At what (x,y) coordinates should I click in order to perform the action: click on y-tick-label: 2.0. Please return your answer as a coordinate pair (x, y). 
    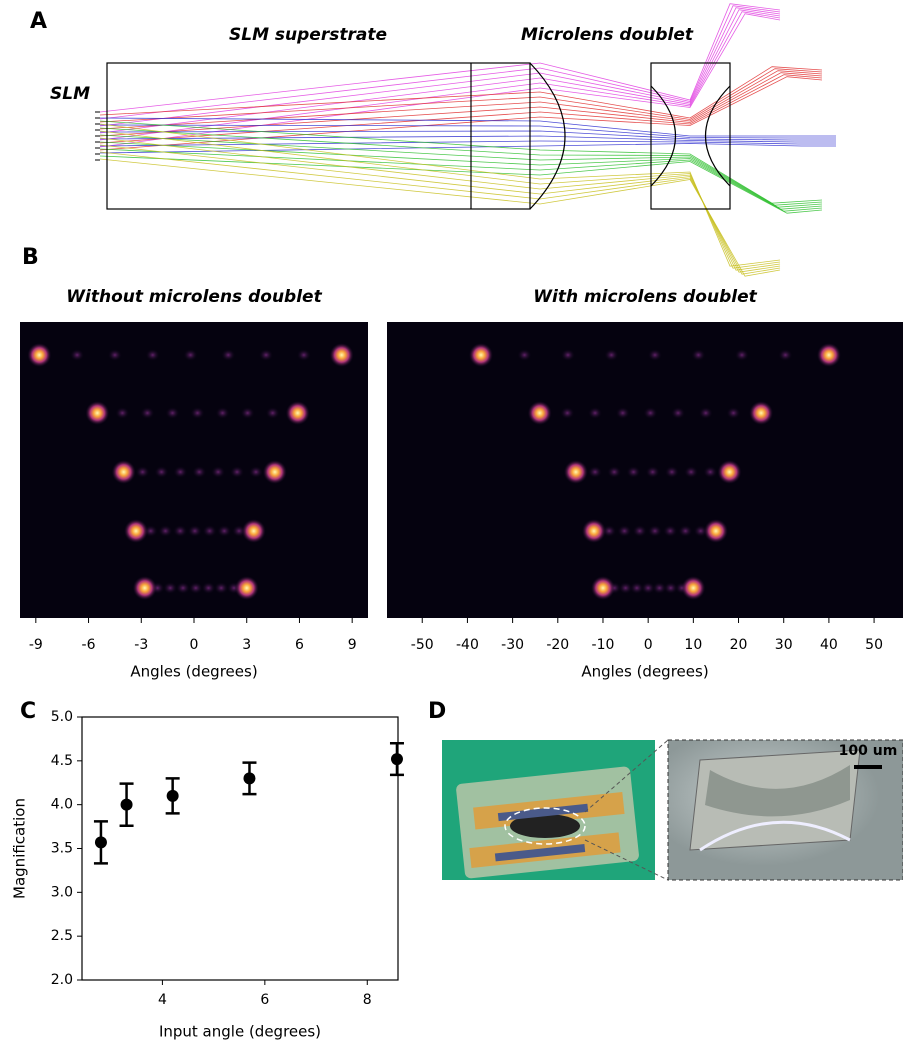
    Looking at the image, I should click on (62, 980).